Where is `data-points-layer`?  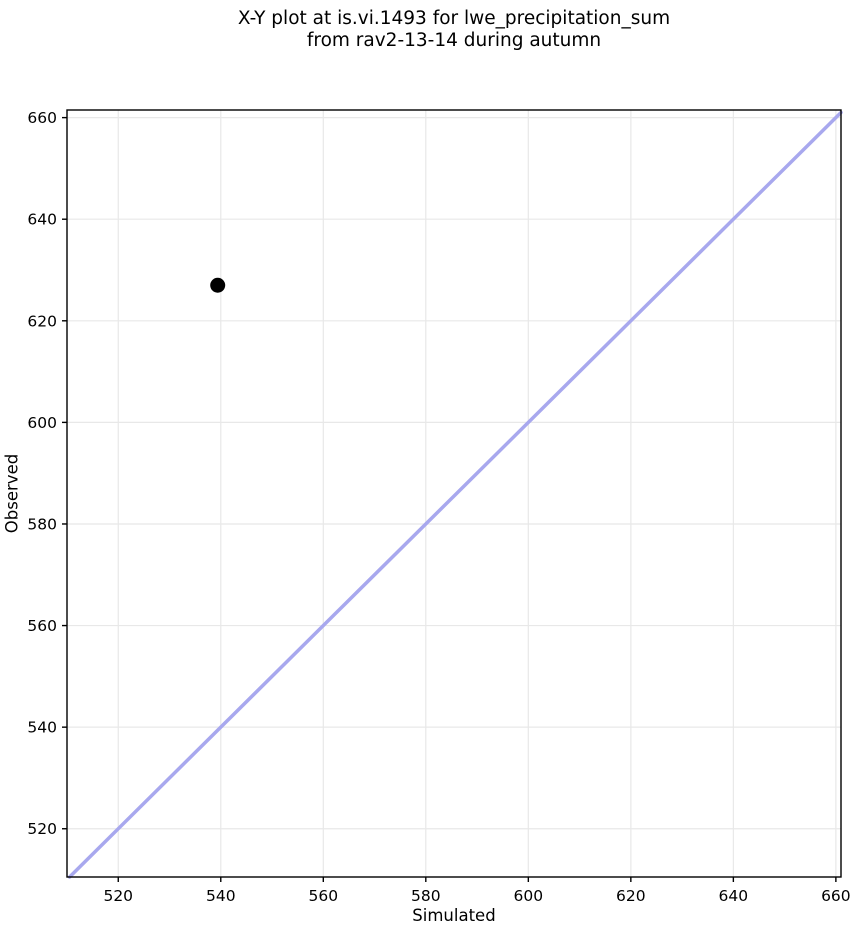
data-points-layer is located at coordinates (218, 285).